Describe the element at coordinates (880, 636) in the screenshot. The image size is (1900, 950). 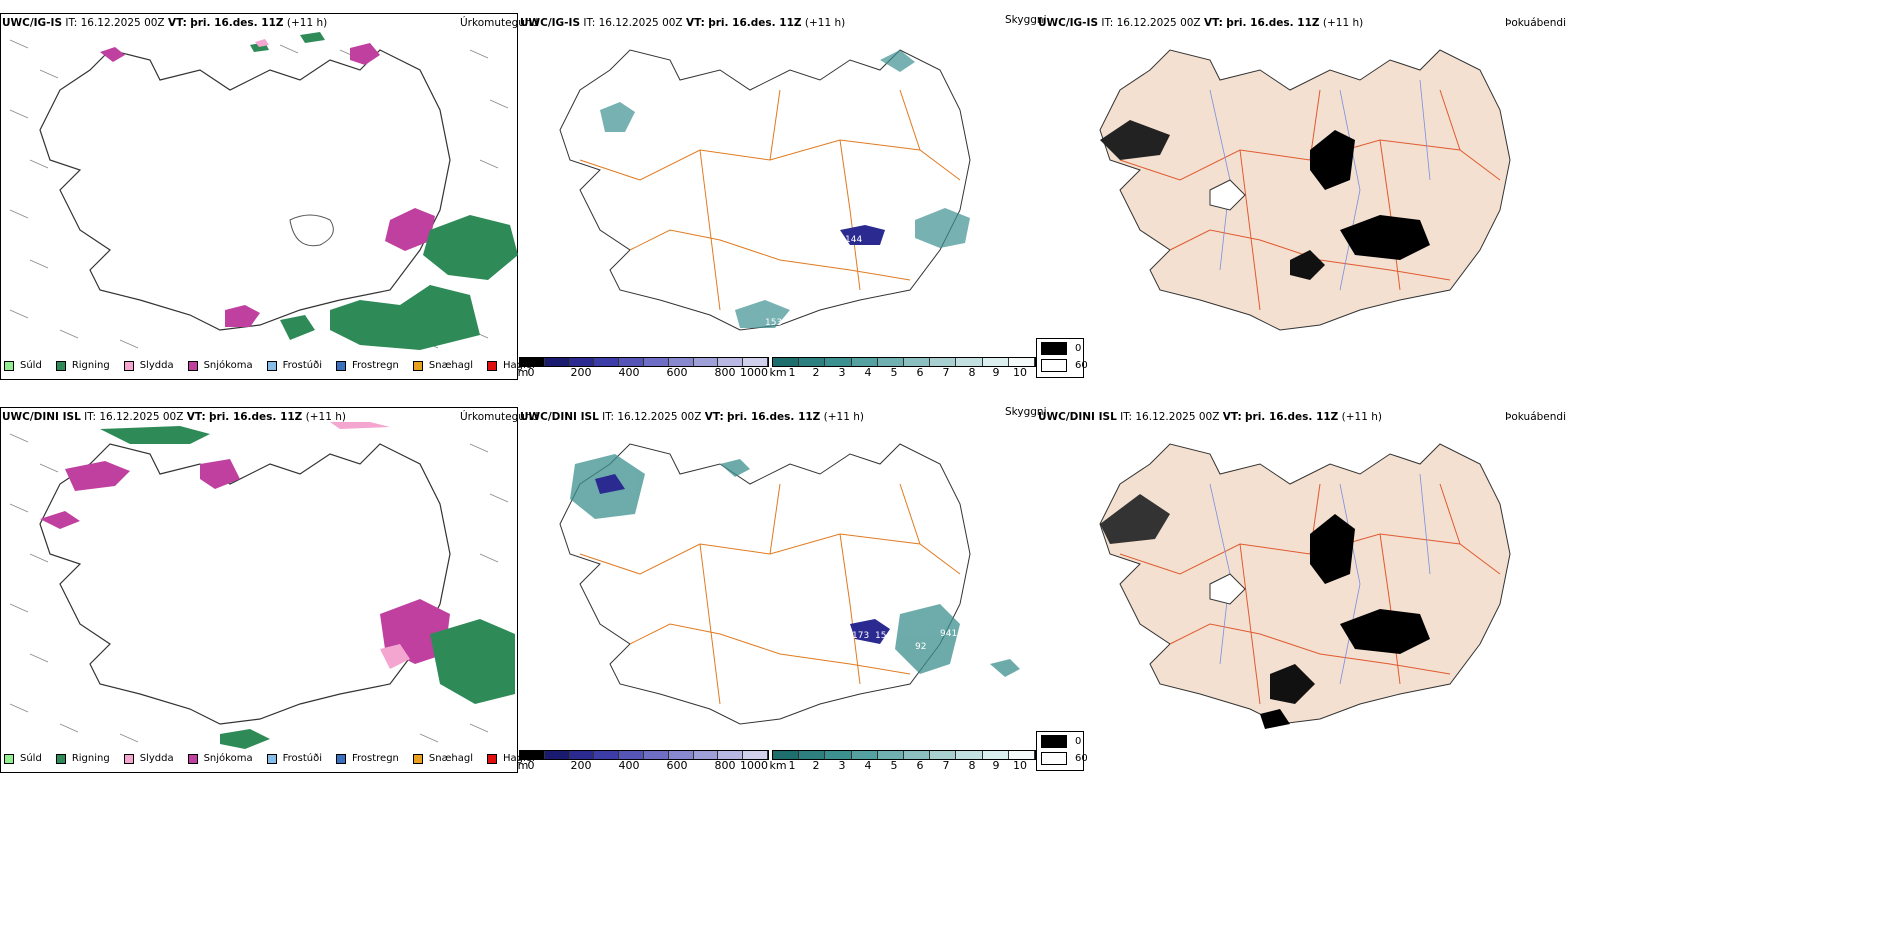
I see `map-annotation: 15` at that location.